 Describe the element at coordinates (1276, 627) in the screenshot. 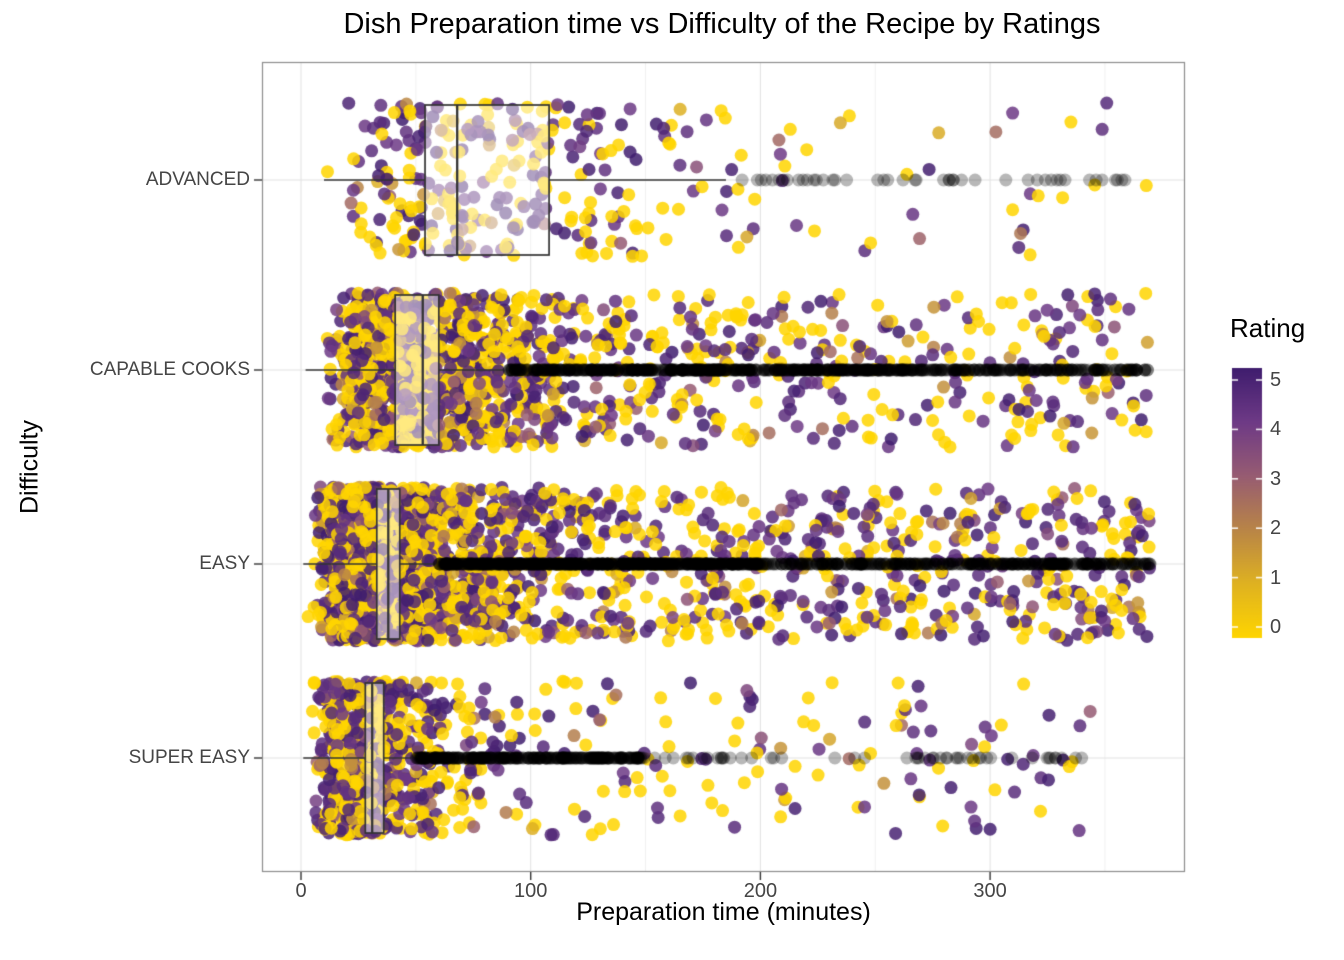

I see `legend-tick-label: 0` at that location.